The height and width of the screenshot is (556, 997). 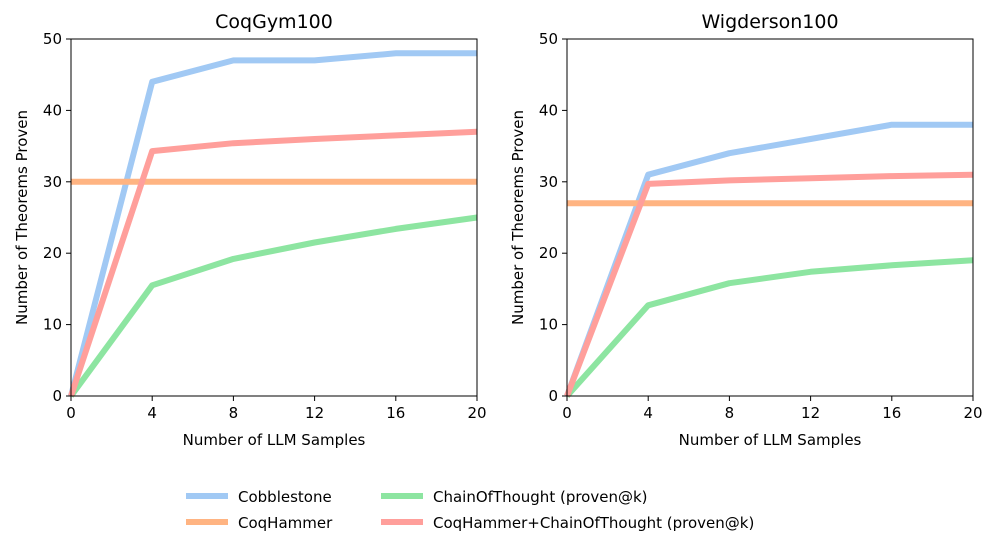 I want to click on panel-1-x-tick-label: 16, so click(x=395, y=413).